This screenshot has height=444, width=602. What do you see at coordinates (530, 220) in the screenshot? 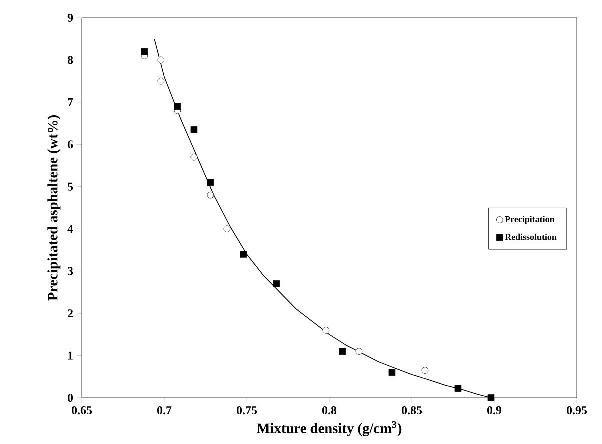
I see `legend-label: Precipitation` at bounding box center [530, 220].